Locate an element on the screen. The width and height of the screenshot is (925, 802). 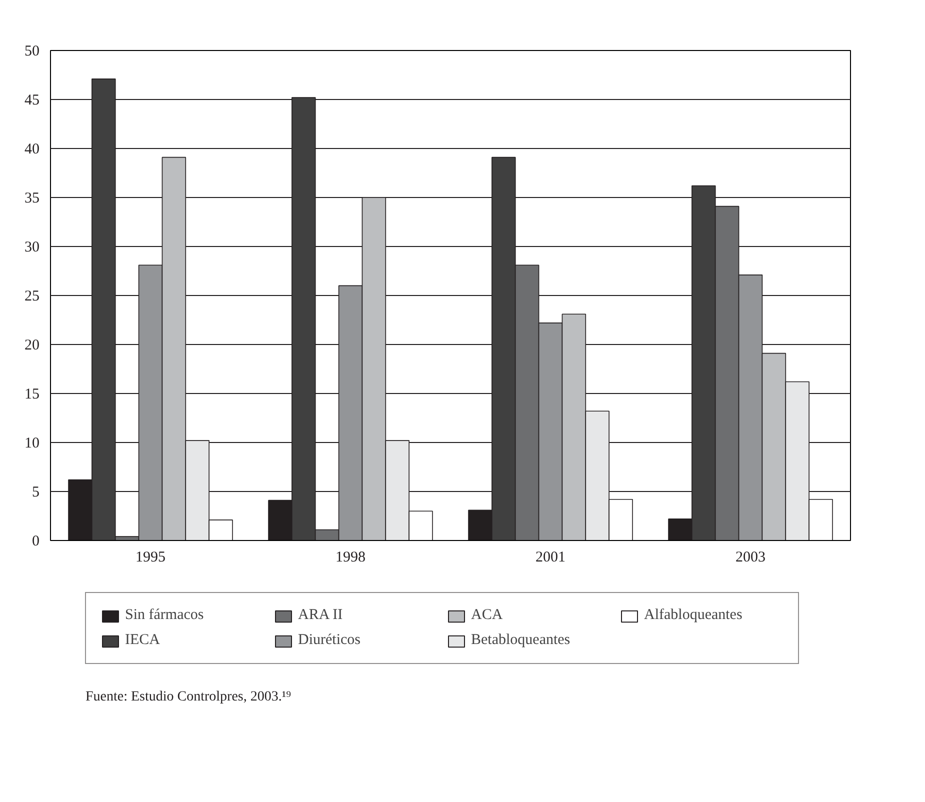
y-tick-label: 10 is located at coordinates (32, 444).